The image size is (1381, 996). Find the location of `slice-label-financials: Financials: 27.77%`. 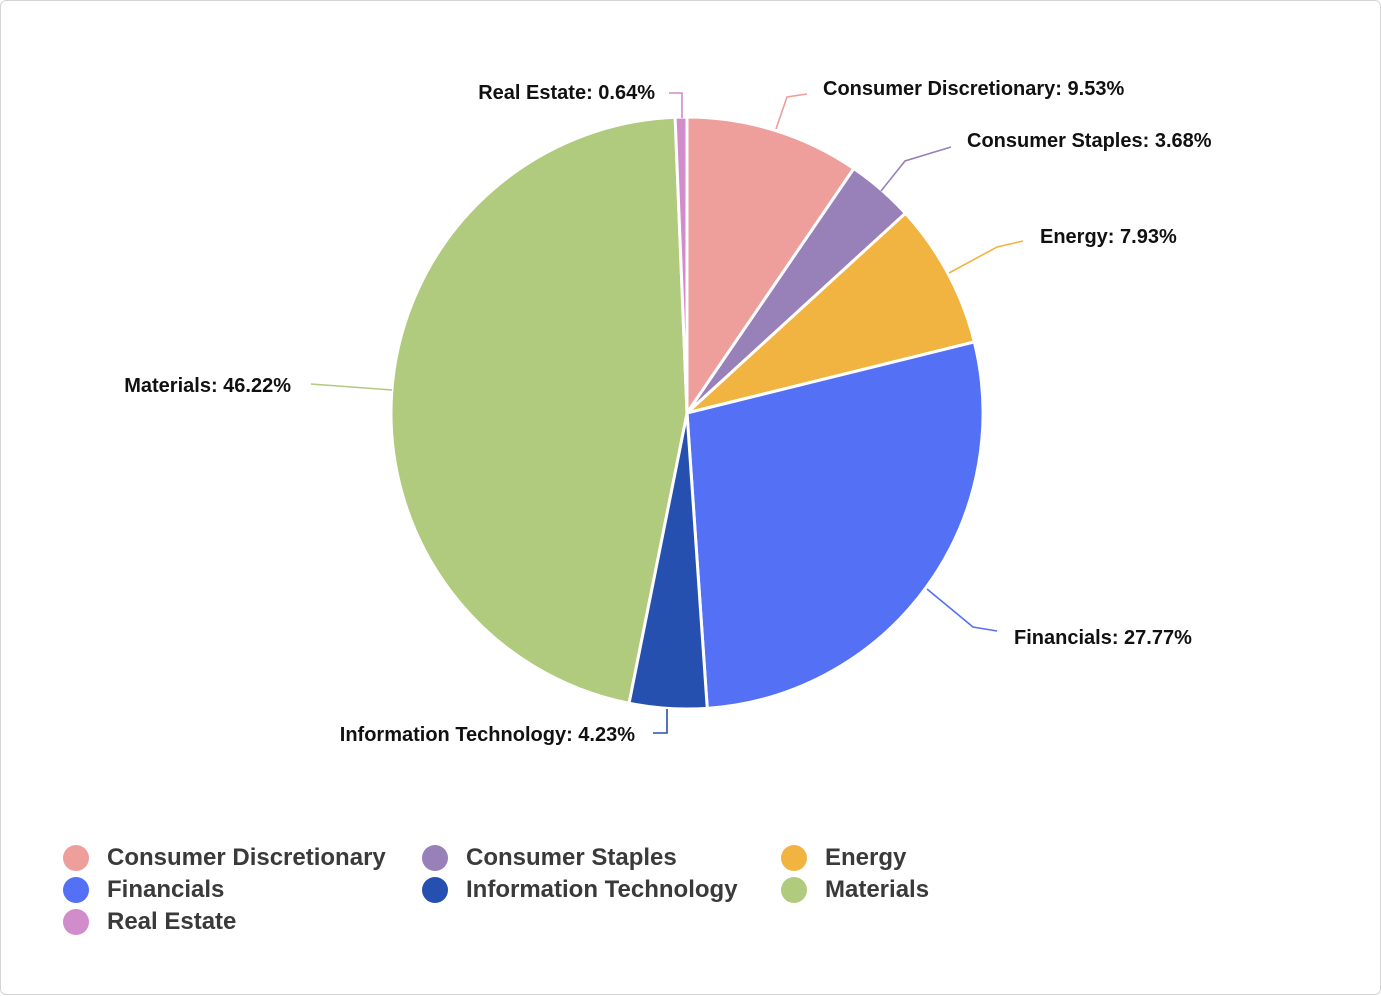

slice-label-financials: Financials: 27.77% is located at coordinates (1103, 638).